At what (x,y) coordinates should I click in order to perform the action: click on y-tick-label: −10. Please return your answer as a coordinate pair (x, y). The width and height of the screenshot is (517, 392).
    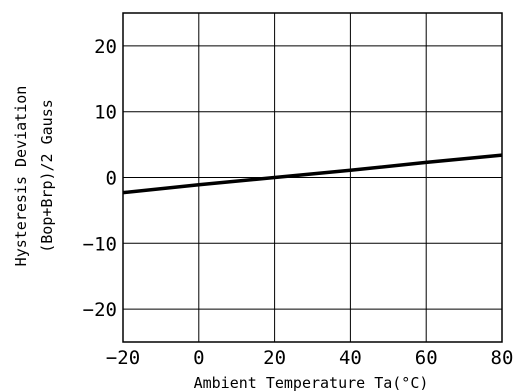
    Looking at the image, I should click on (100, 244).